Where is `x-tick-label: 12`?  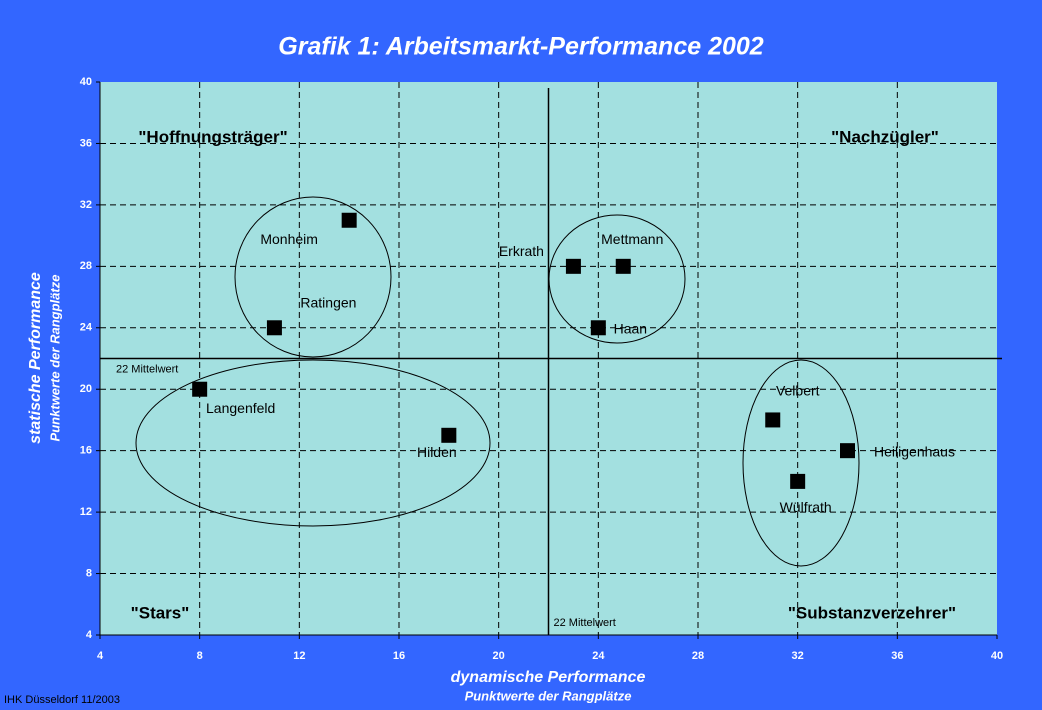
x-tick-label: 12 is located at coordinates (299, 656).